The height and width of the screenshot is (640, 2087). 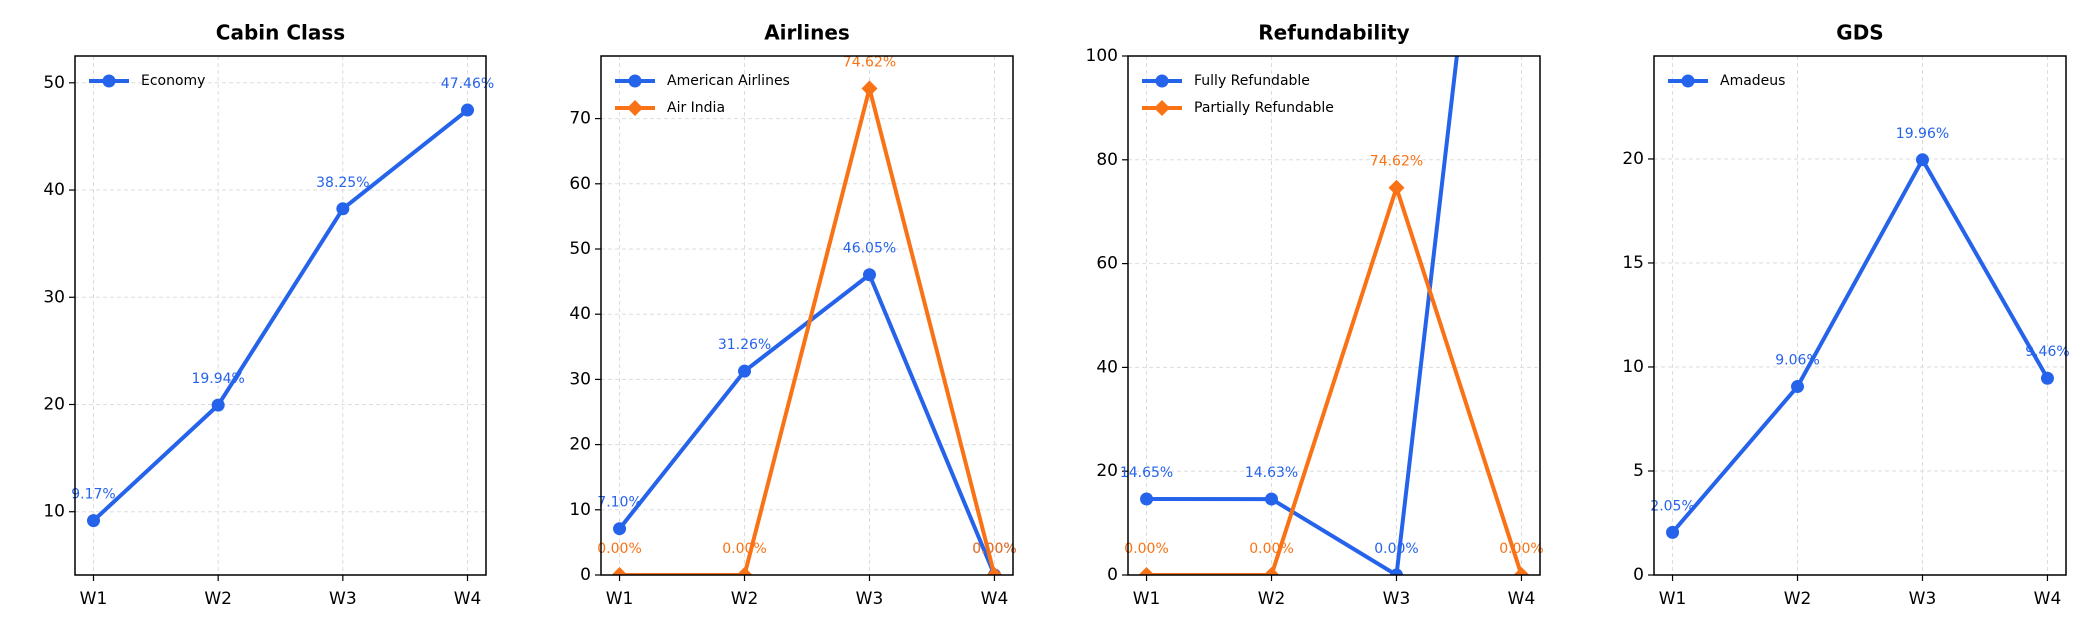 What do you see at coordinates (173, 81) in the screenshot?
I see `legend-label: Economy` at bounding box center [173, 81].